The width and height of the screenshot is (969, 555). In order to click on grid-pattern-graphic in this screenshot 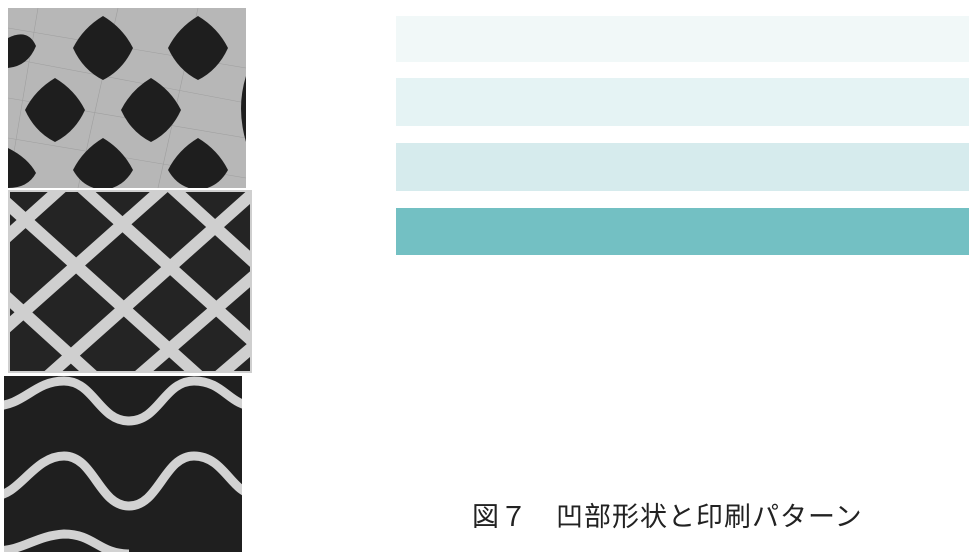, I will do `click(130, 281)`.